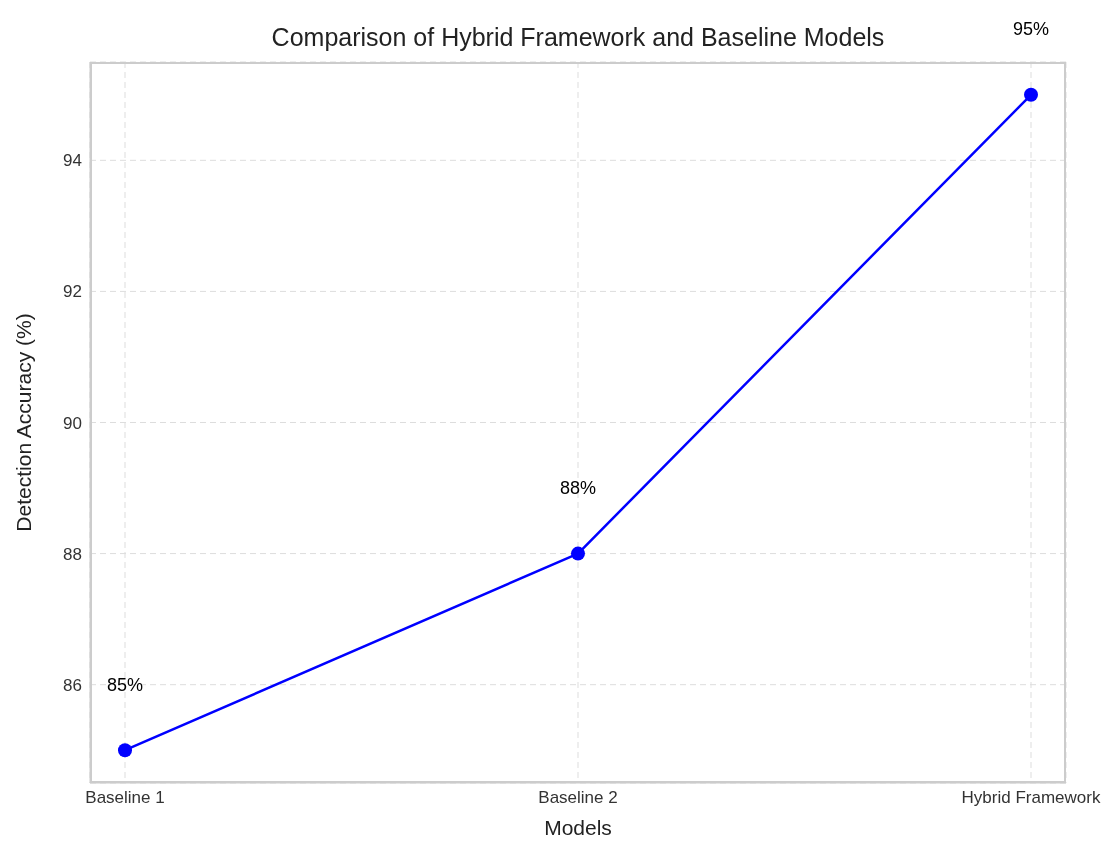  What do you see at coordinates (24, 422) in the screenshot?
I see `y-axis-title: Detection Accuracy (%)` at bounding box center [24, 422].